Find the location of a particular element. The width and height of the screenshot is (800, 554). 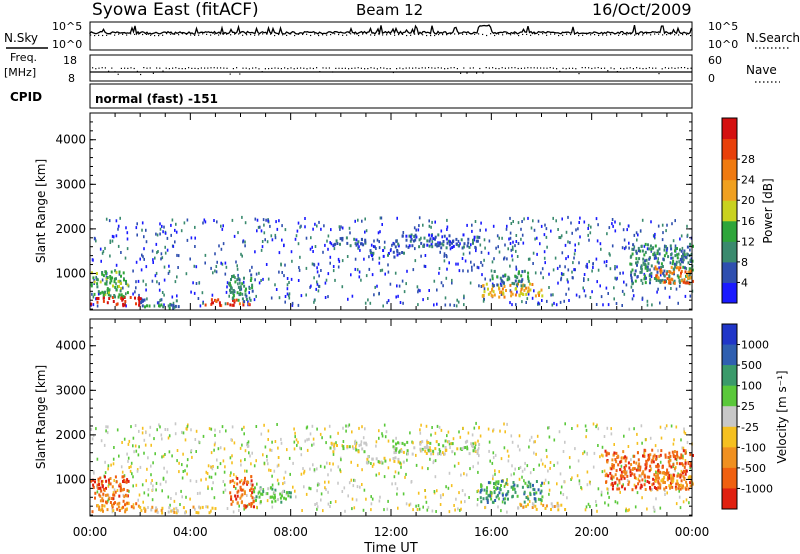

colorbar-tick-label: 16 is located at coordinates (748, 221).